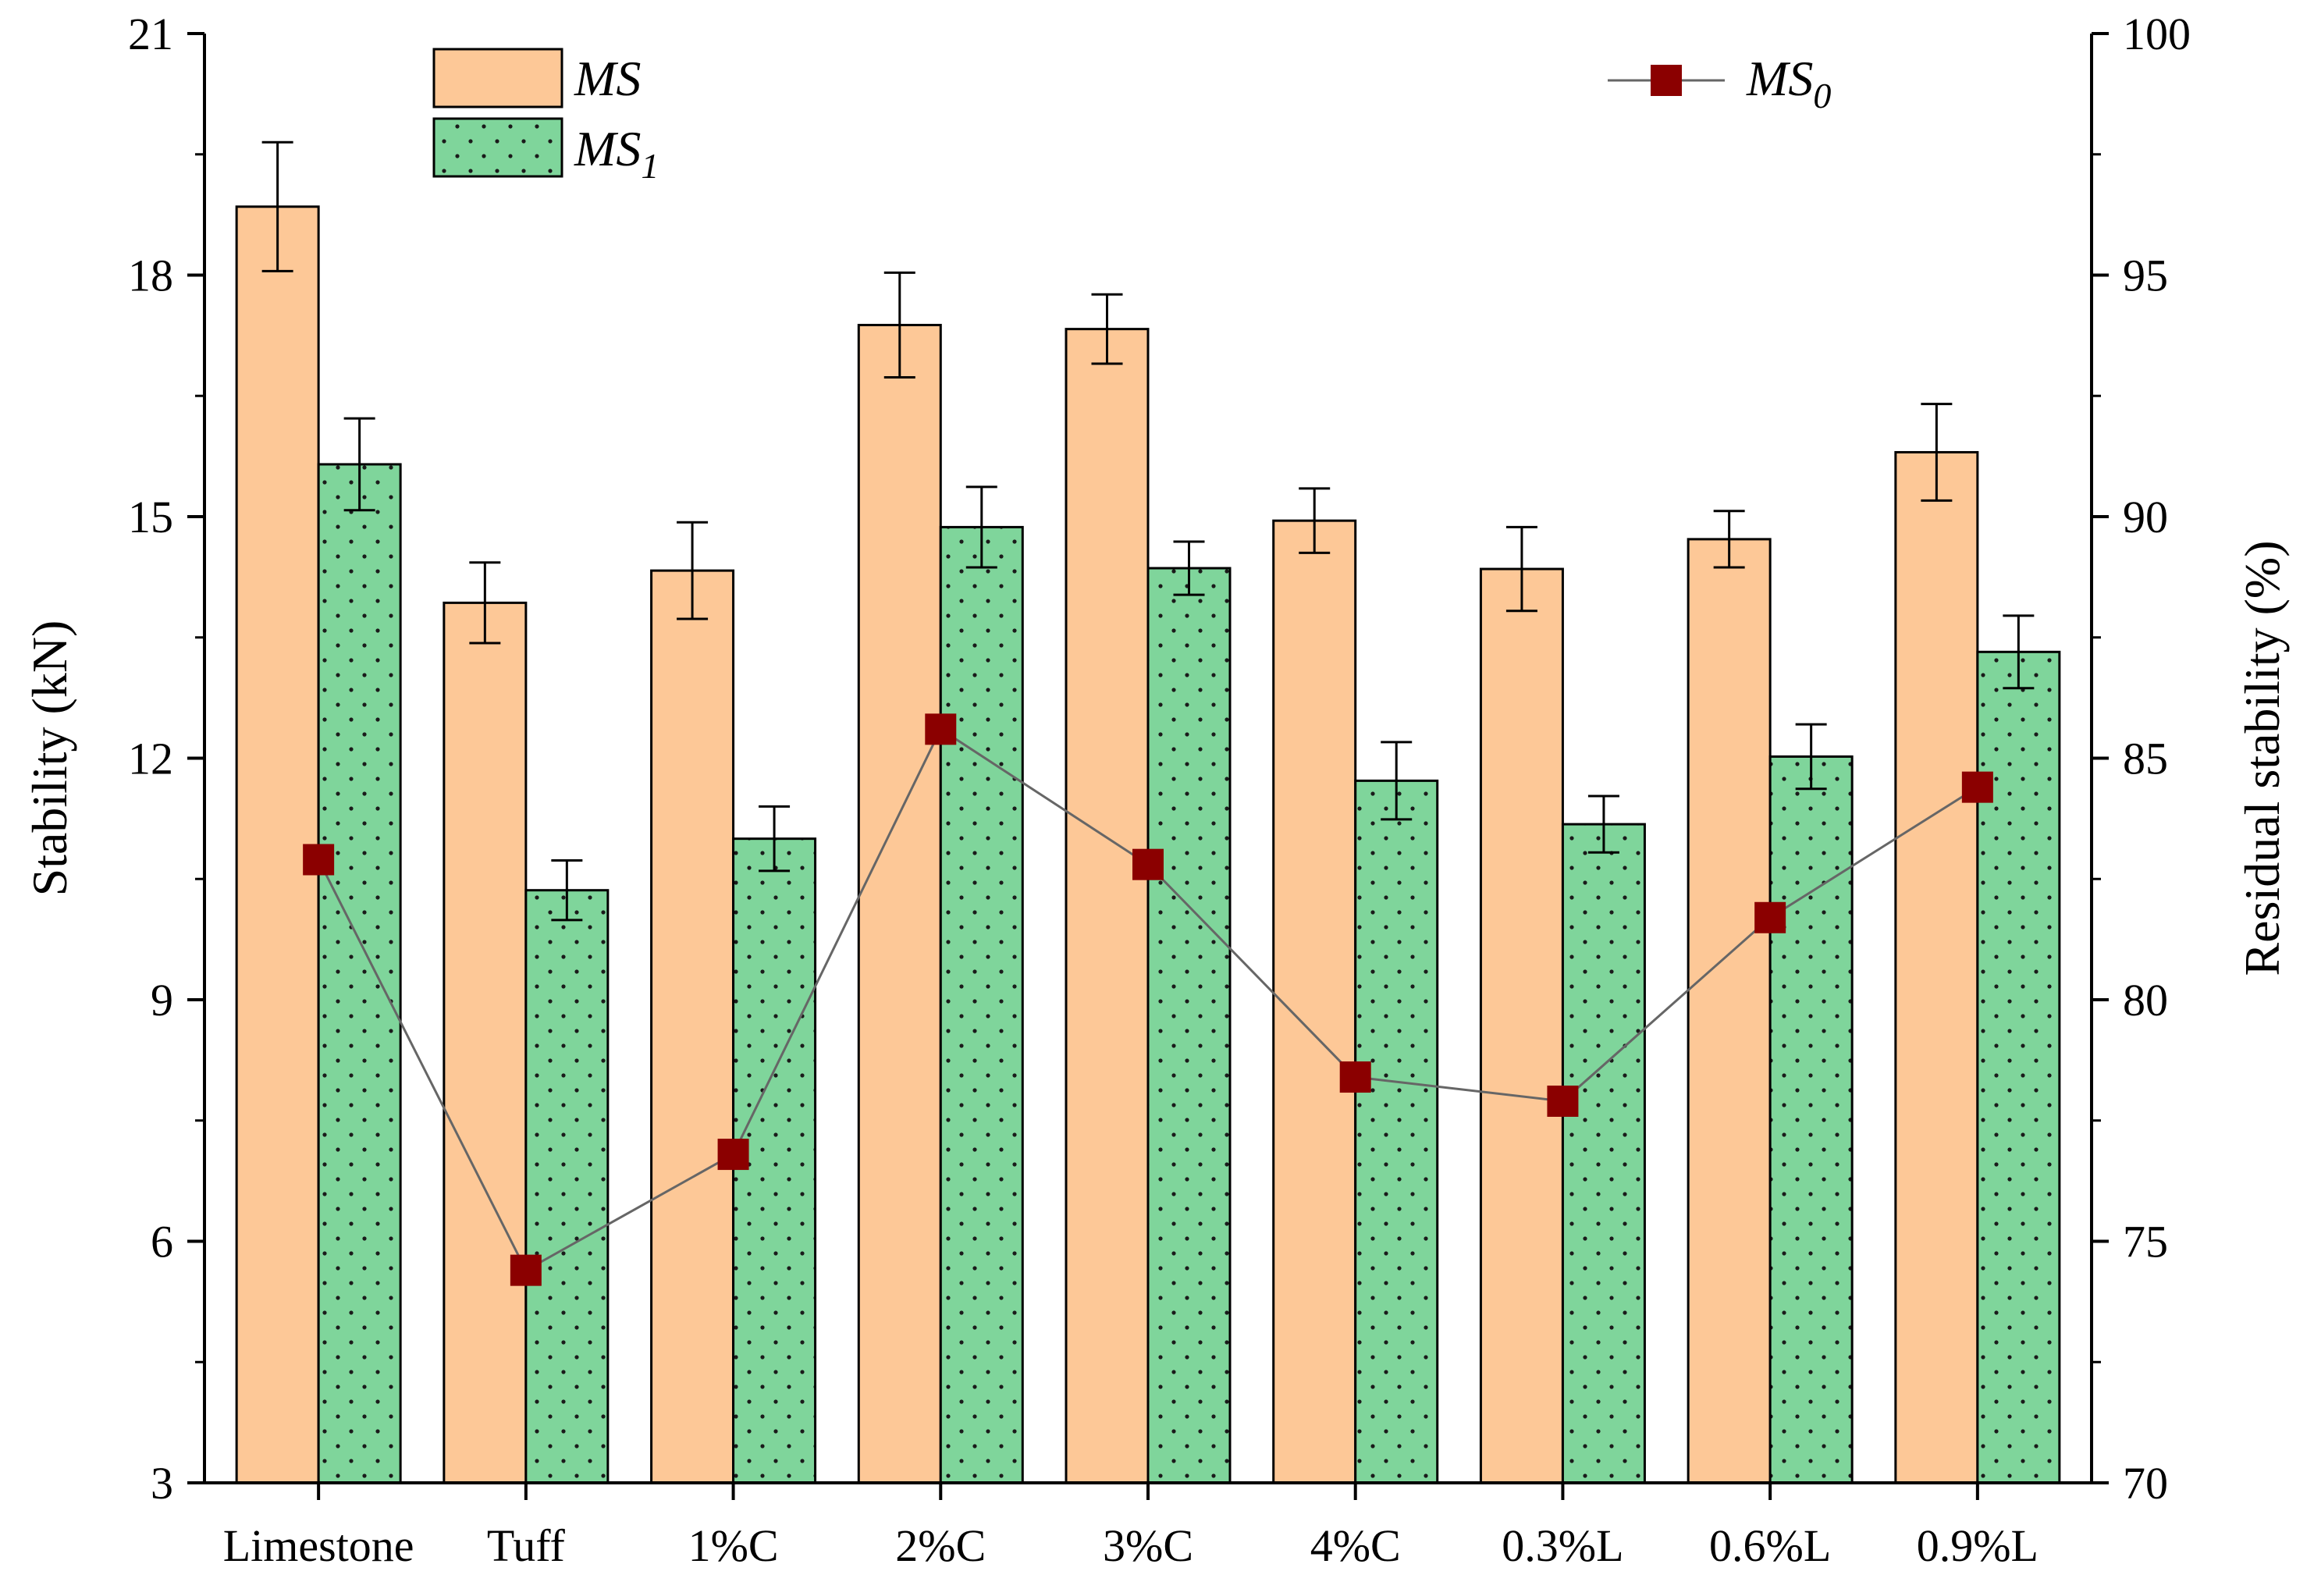  Describe the element at coordinates (1667, 80) in the screenshot. I see `legend-marker-ms0` at that location.